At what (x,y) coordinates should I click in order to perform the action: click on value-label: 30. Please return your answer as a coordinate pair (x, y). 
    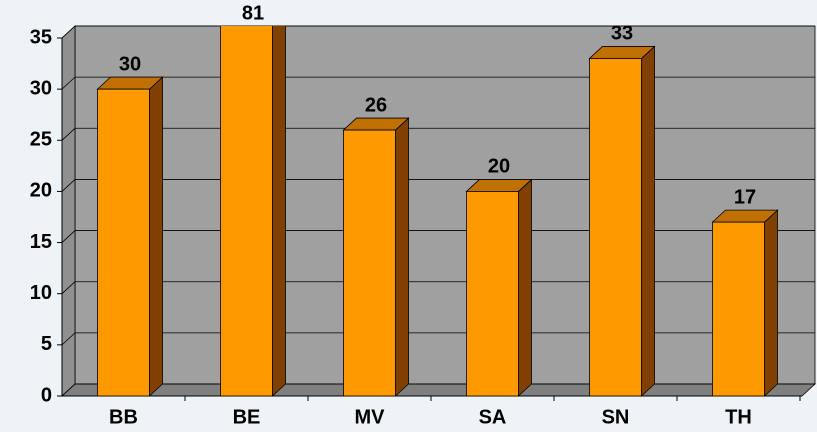
    Looking at the image, I should click on (130, 64).